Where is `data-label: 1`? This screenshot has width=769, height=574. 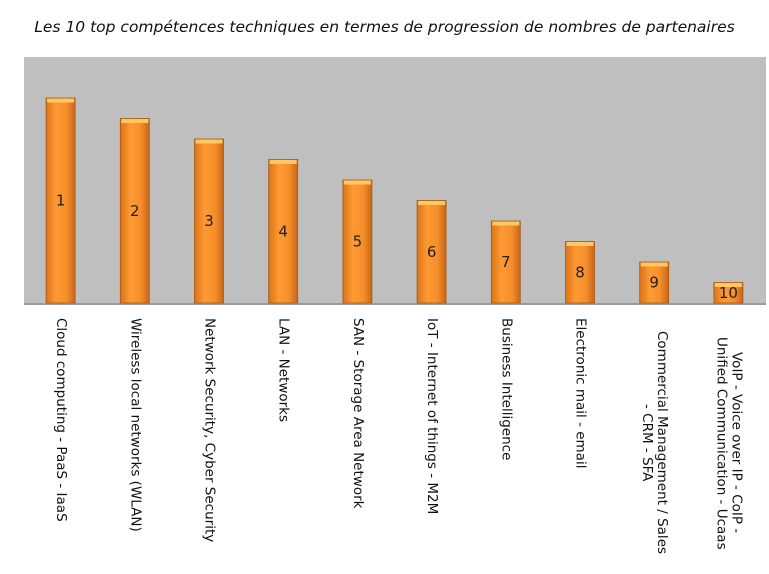
data-label: 1 is located at coordinates (61, 201).